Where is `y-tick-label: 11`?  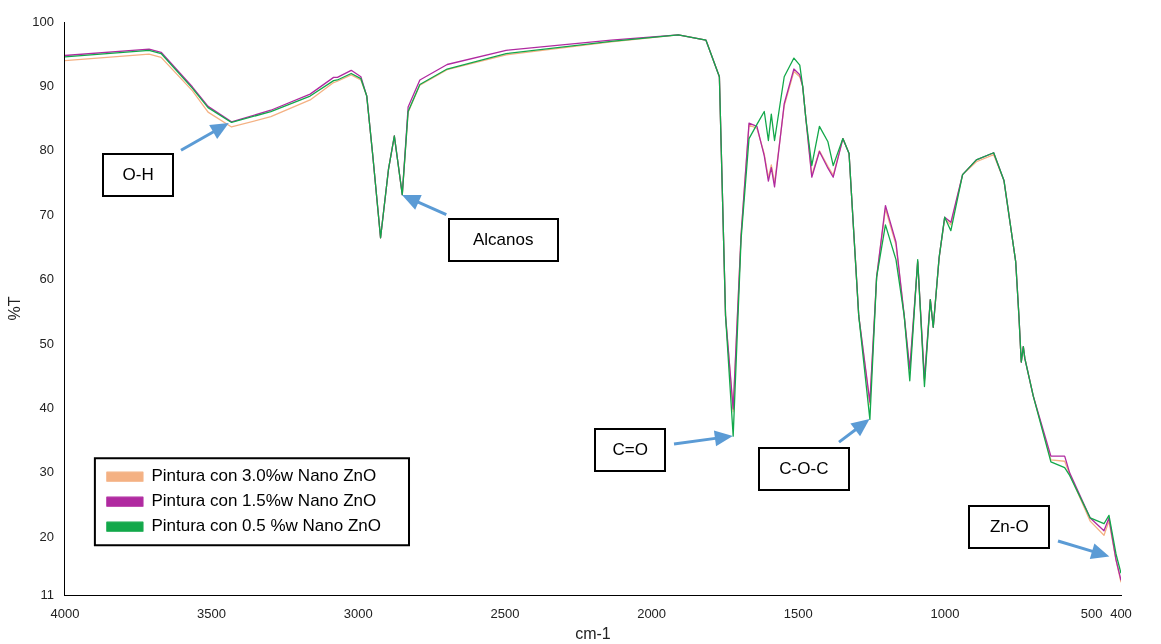 y-tick-label: 11 is located at coordinates (47, 594).